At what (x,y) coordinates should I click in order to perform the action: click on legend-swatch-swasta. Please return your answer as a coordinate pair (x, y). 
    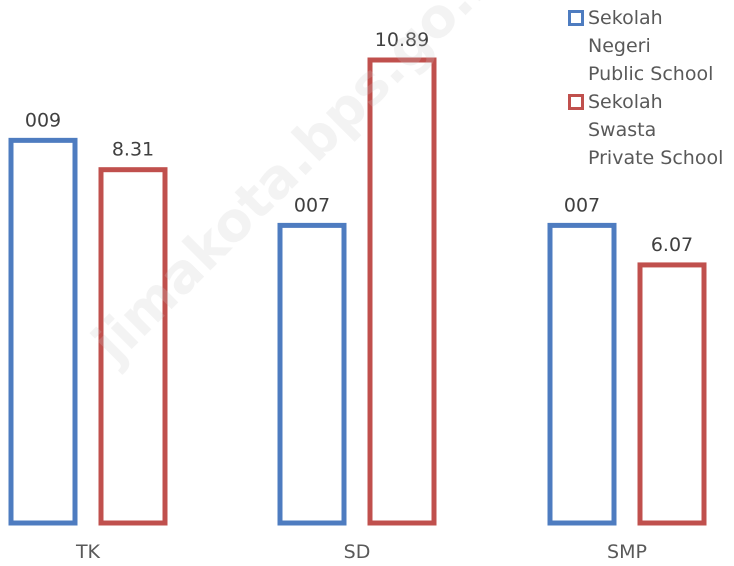
    Looking at the image, I should click on (576, 102).